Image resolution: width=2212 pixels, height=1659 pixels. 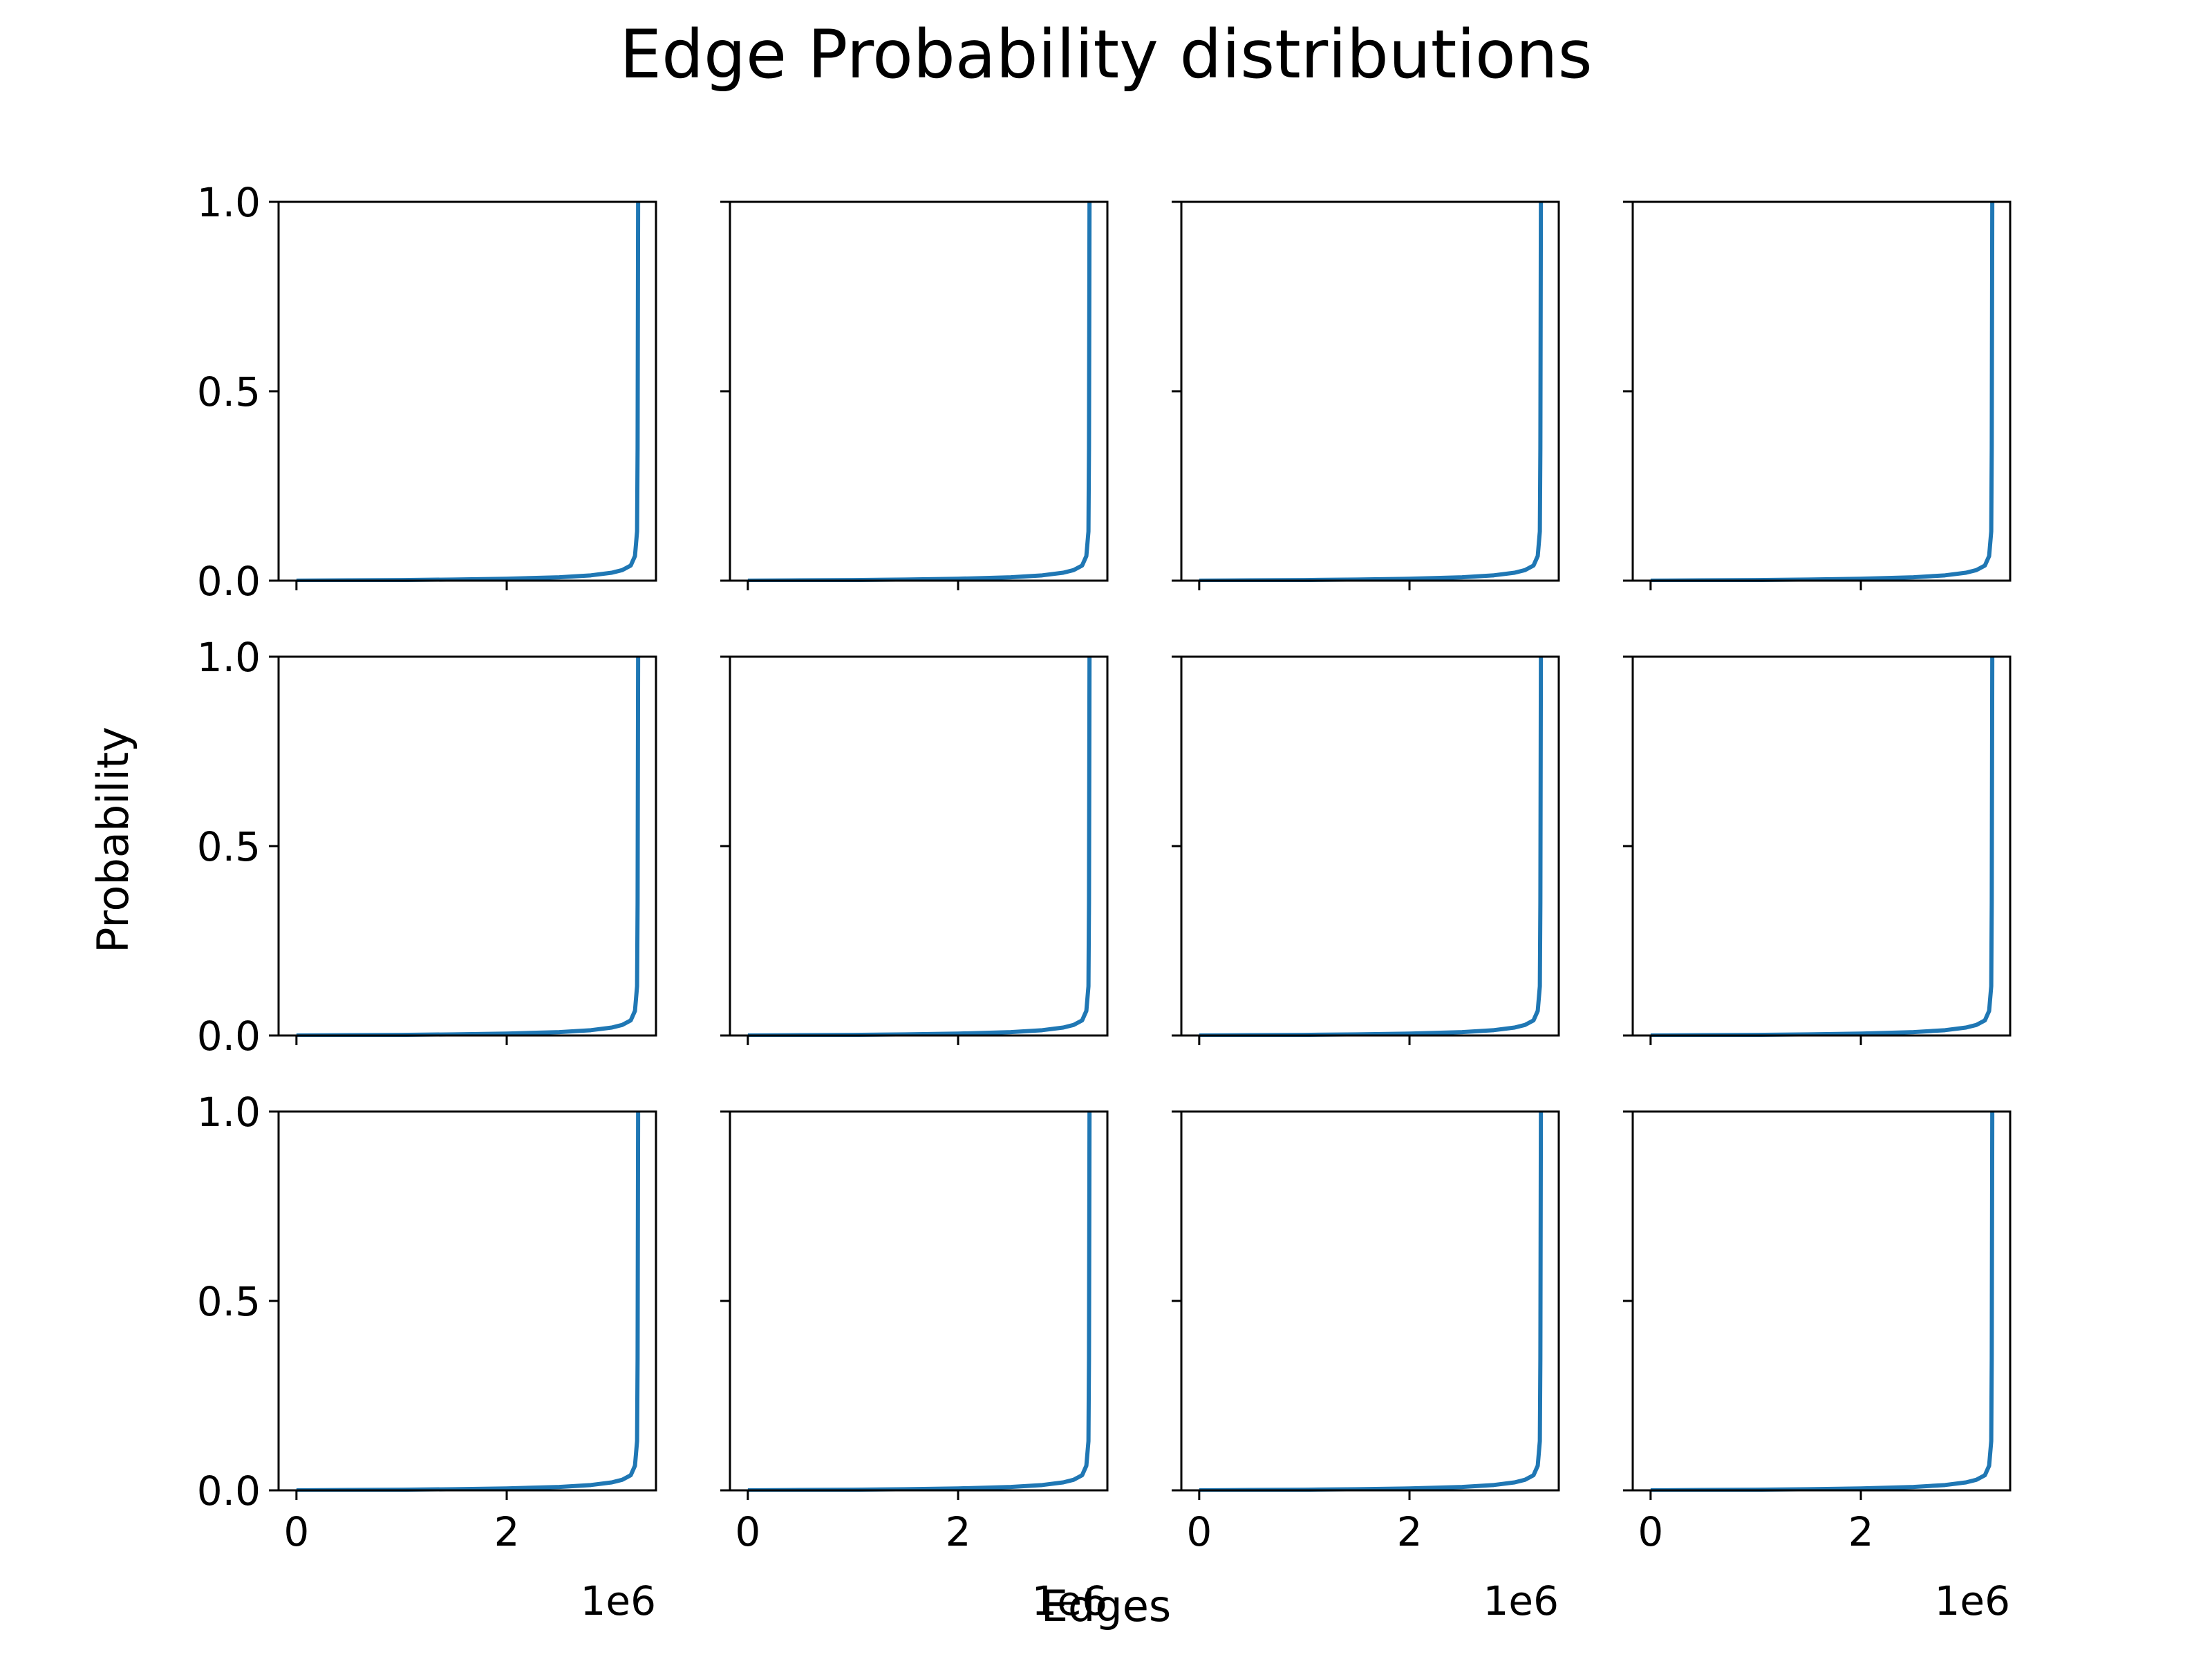 What do you see at coordinates (915, 1367) in the screenshot?
I see `subplot-3-2: 0 2 1e6` at bounding box center [915, 1367].